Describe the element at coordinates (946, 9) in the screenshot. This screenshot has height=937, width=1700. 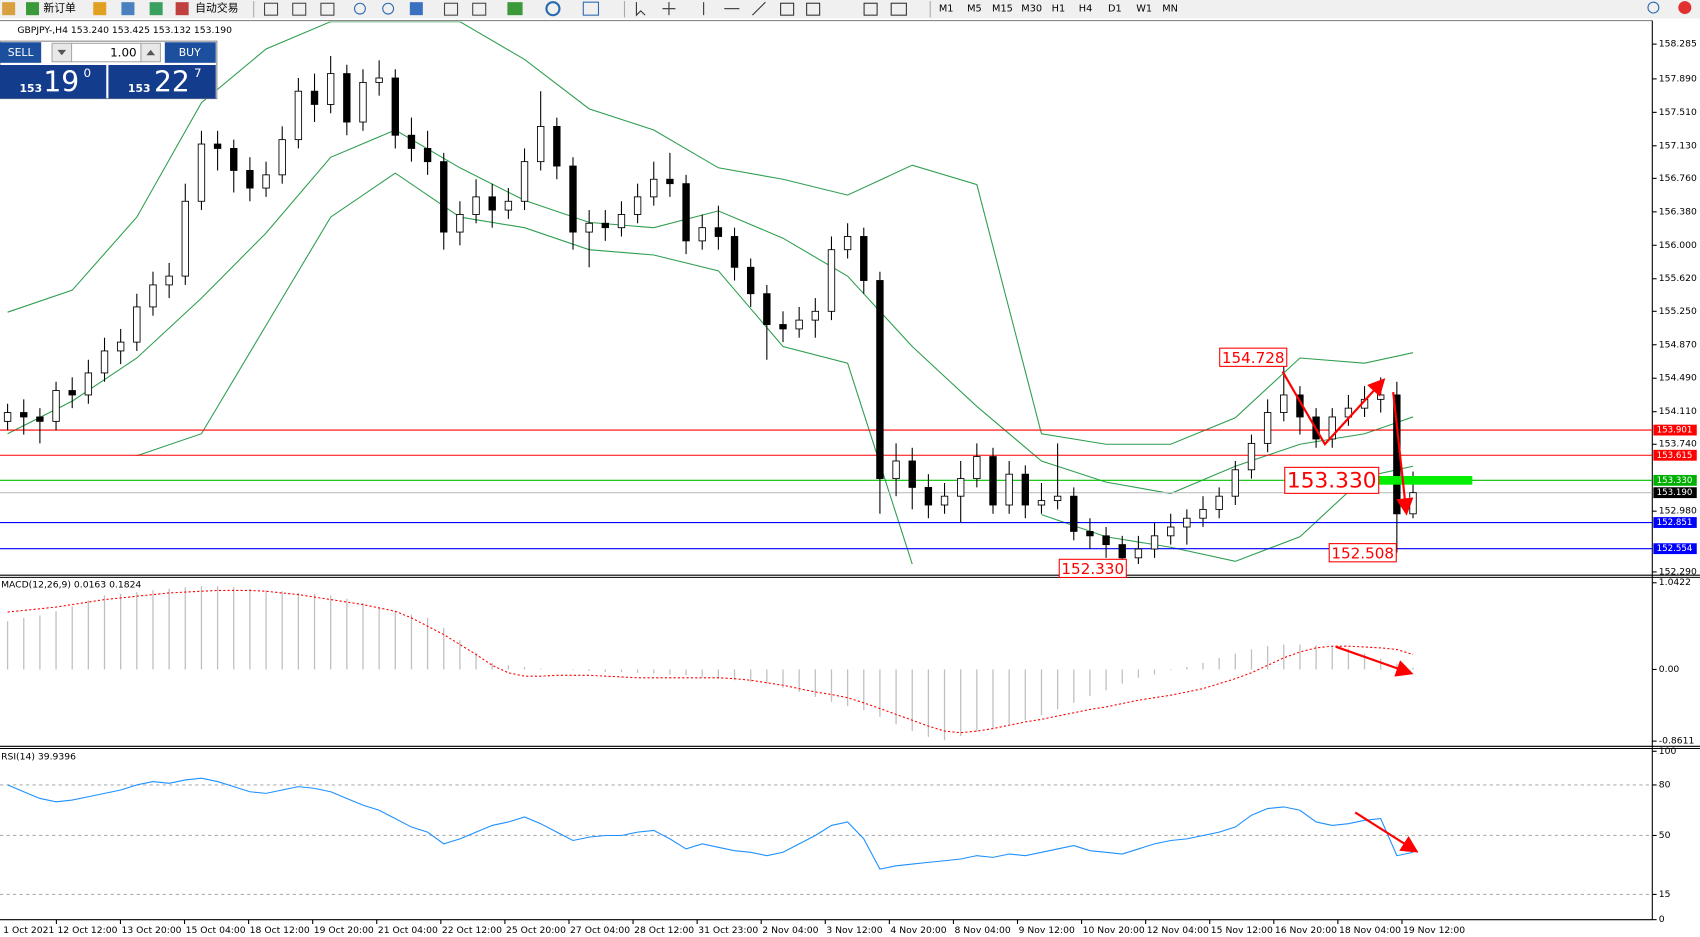
I see `timeframe: M1` at that location.